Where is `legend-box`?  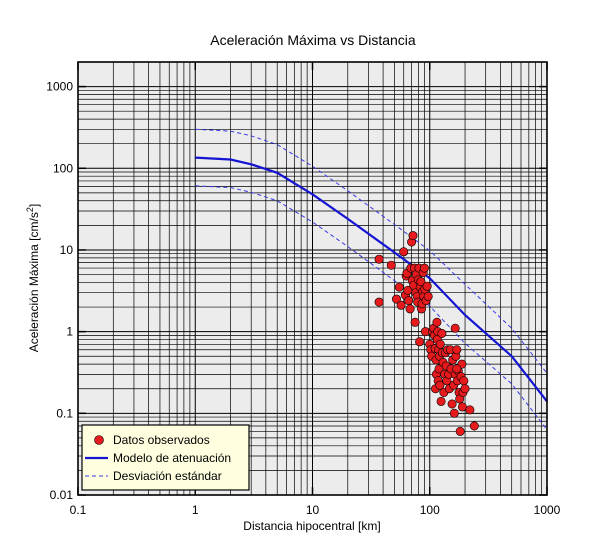
legend-box is located at coordinates (165, 457).